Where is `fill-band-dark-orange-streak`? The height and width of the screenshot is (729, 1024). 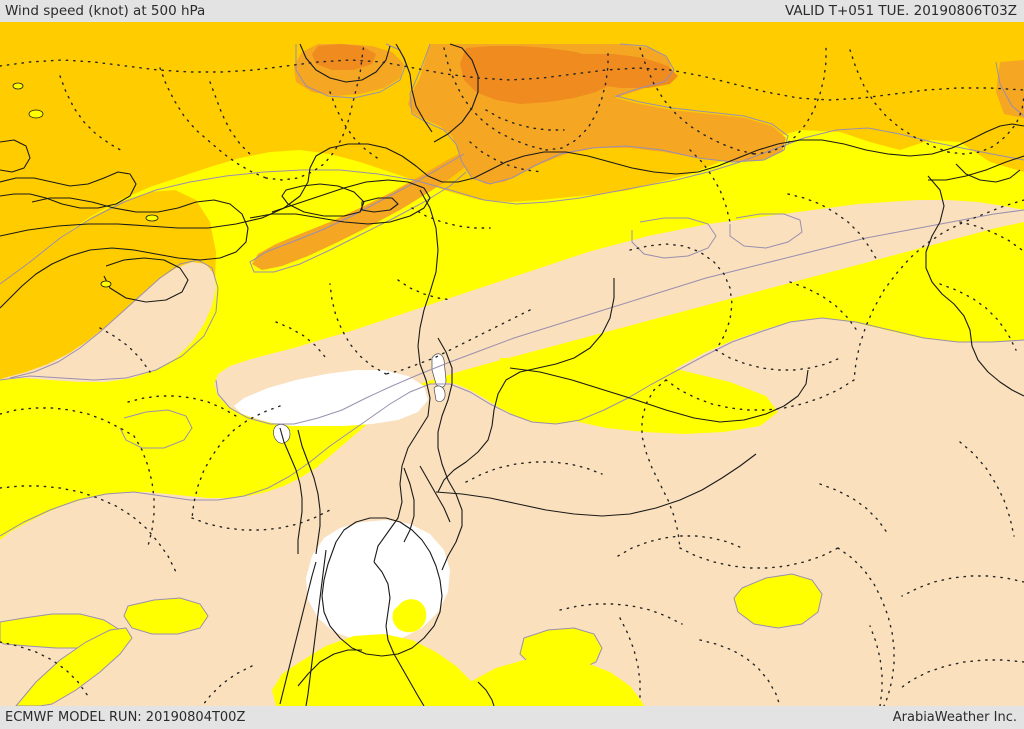
fill-band-dark-orange-streak is located at coordinates (617, 71).